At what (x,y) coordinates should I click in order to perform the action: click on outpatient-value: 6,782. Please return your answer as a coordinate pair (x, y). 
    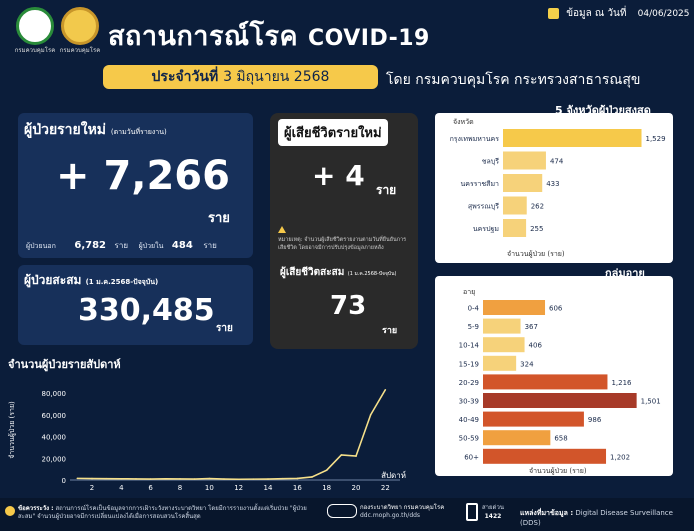
    Looking at the image, I should click on (90, 245).